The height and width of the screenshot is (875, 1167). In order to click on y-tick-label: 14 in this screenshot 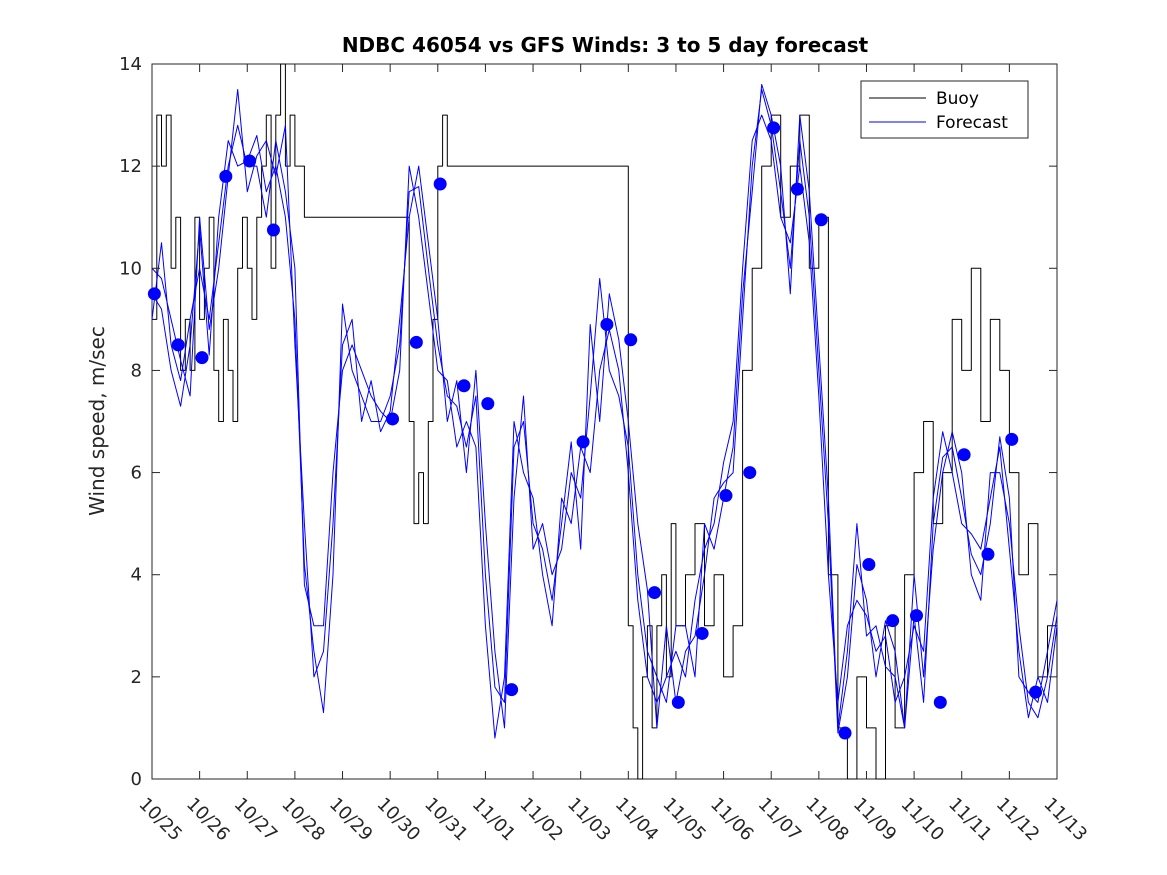, I will do `click(130, 64)`.